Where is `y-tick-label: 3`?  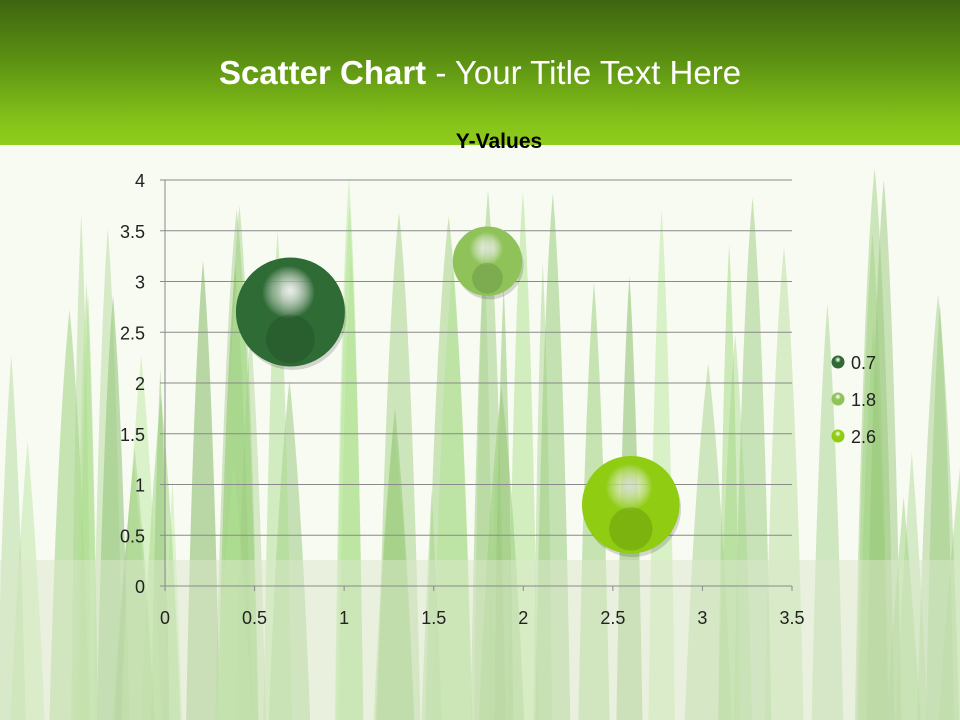
y-tick-label: 3 is located at coordinates (140, 283).